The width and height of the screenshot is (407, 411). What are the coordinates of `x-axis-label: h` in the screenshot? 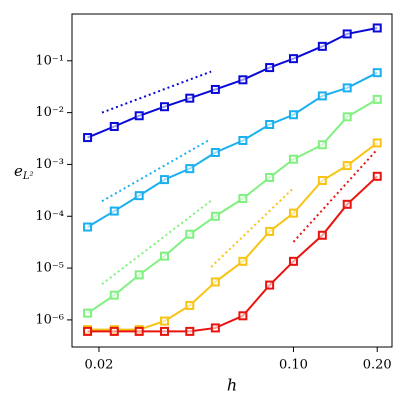 It's located at (232, 385).